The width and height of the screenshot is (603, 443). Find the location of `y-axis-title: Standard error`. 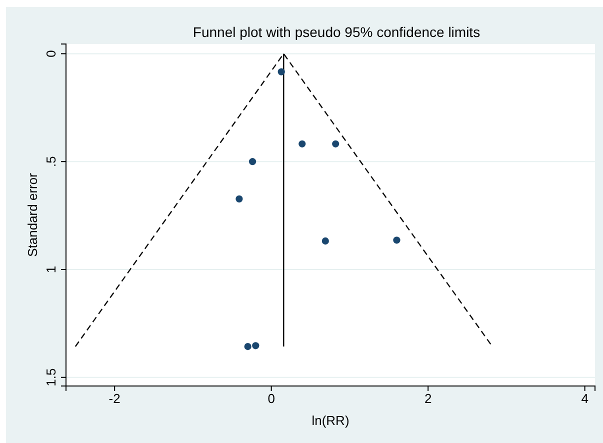

y-axis-title: Standard error is located at coordinates (32, 214).